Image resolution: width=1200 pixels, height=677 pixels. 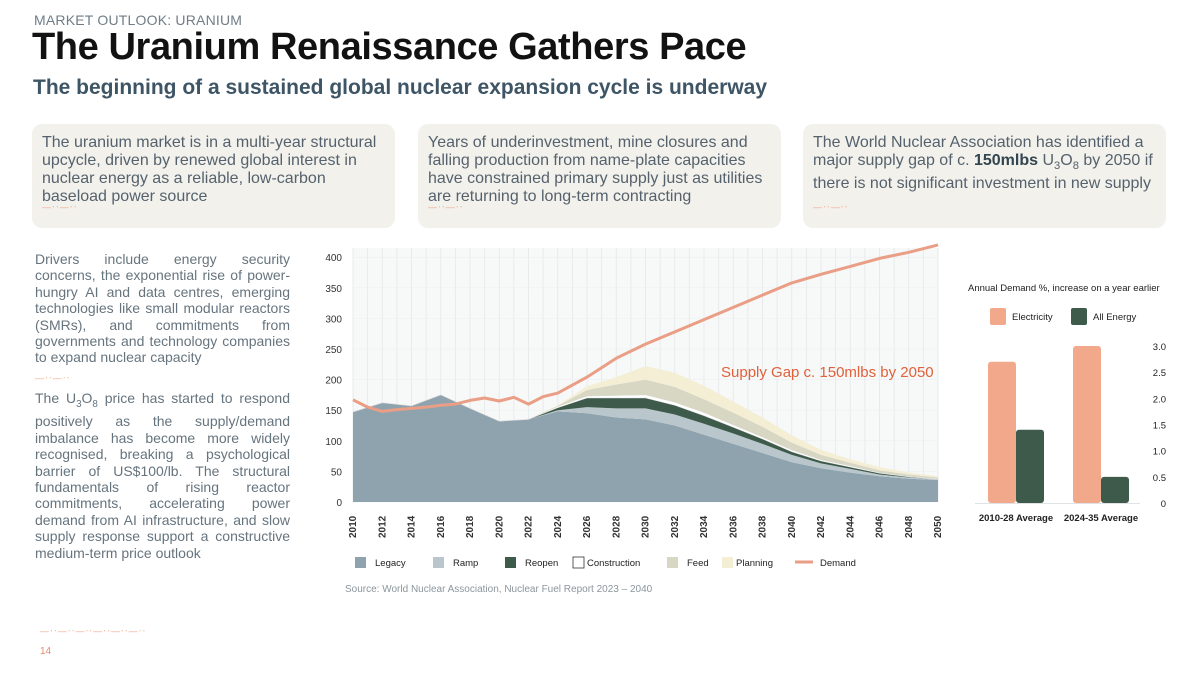 What do you see at coordinates (1159, 426) in the screenshot?
I see `bar-y-tick-label: 1.5` at bounding box center [1159, 426].